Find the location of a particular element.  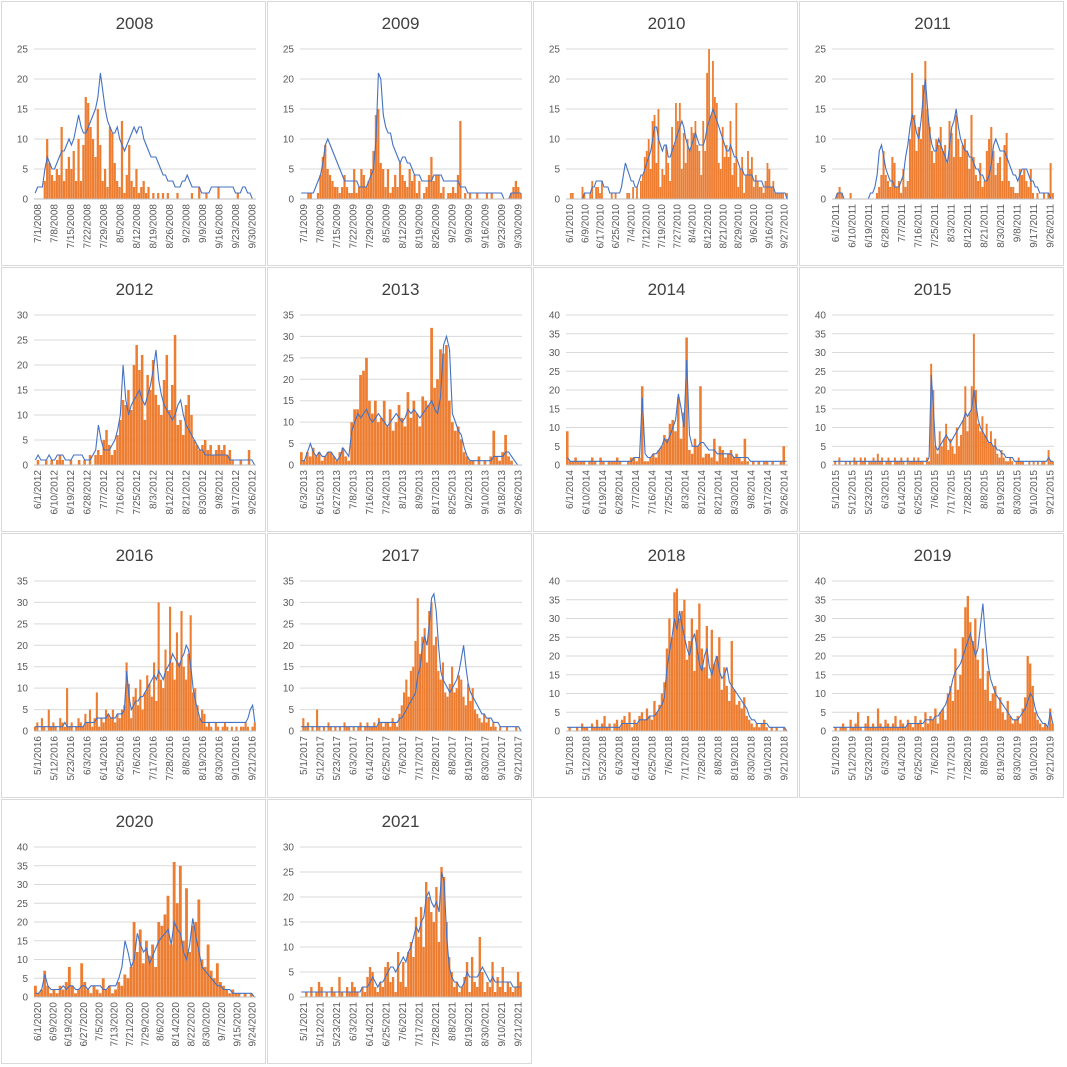

x-tick-label: 9/23/2009 is located at coordinates (502, 226).